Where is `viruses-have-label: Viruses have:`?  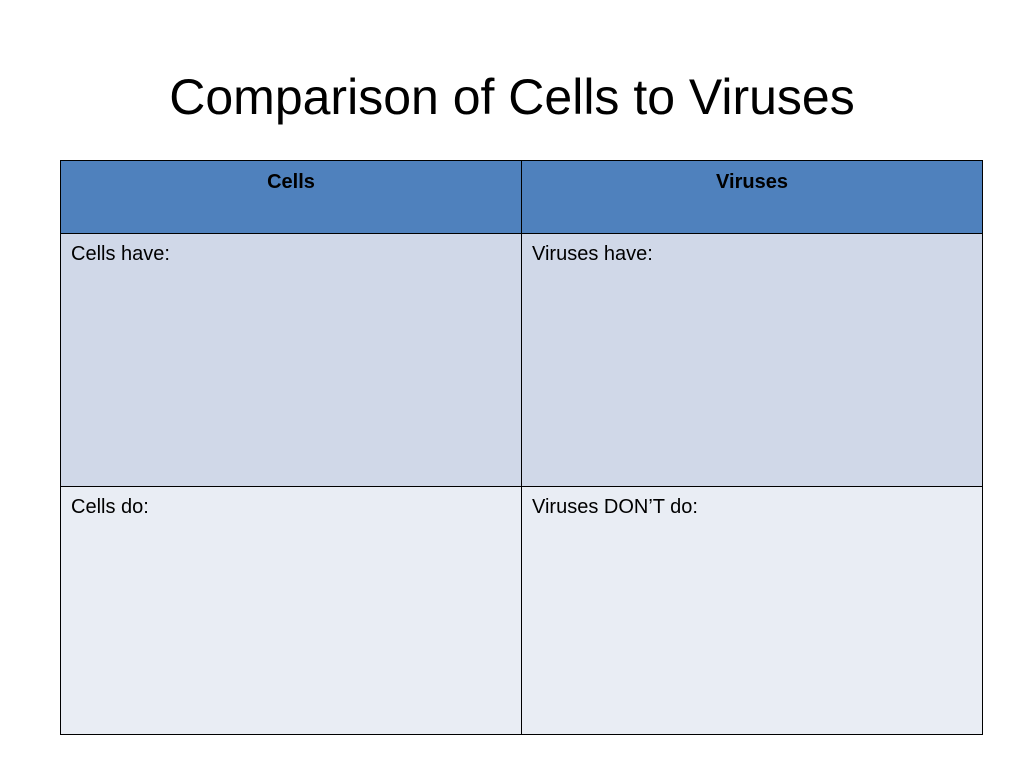 viruses-have-label: Viruses have: is located at coordinates (592, 254).